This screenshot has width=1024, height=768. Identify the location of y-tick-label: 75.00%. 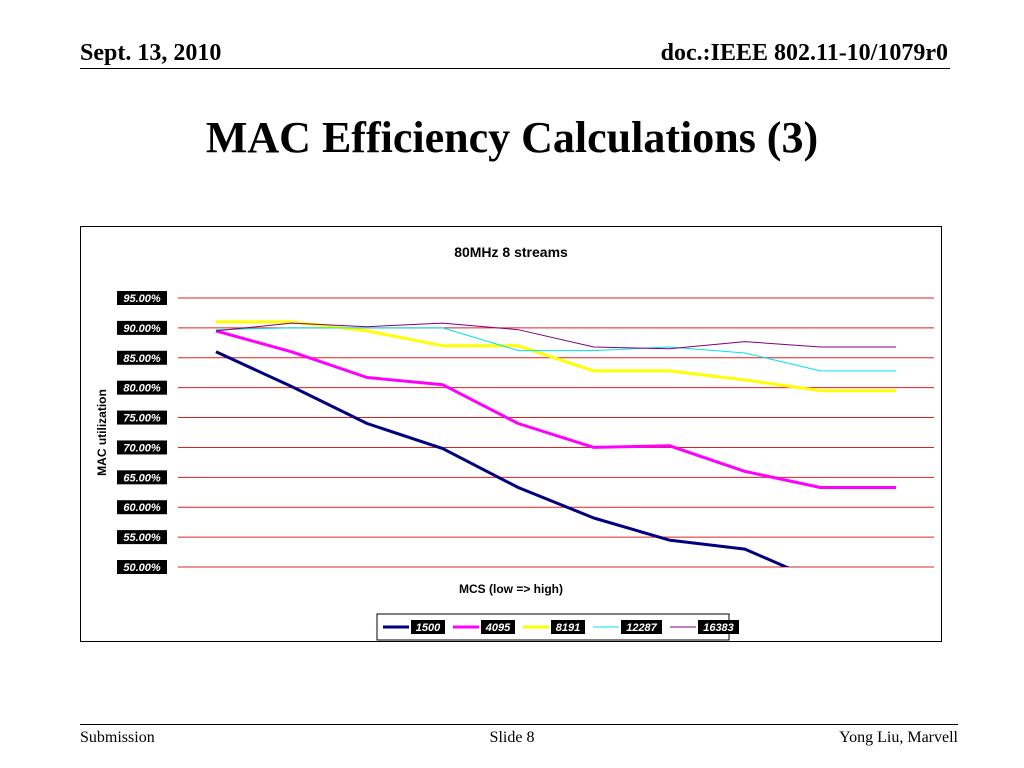
(142, 419).